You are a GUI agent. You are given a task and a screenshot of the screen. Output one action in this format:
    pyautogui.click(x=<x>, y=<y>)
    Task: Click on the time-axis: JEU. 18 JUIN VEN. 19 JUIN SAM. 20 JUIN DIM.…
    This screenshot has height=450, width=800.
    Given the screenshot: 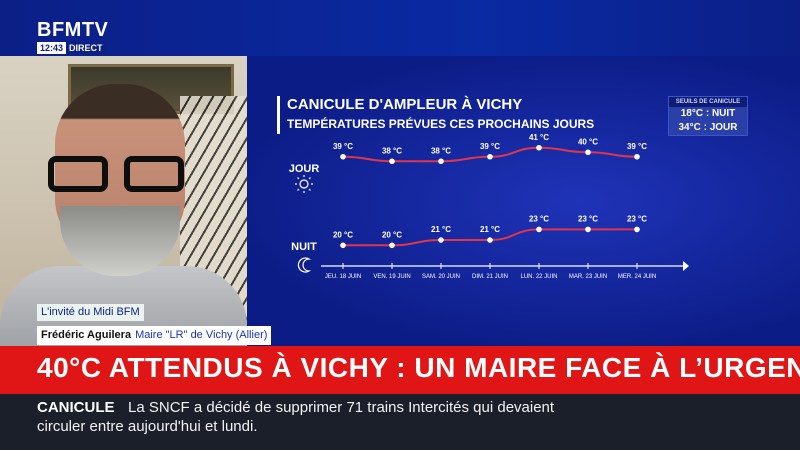 What is the action you would take?
    pyautogui.click(x=505, y=270)
    